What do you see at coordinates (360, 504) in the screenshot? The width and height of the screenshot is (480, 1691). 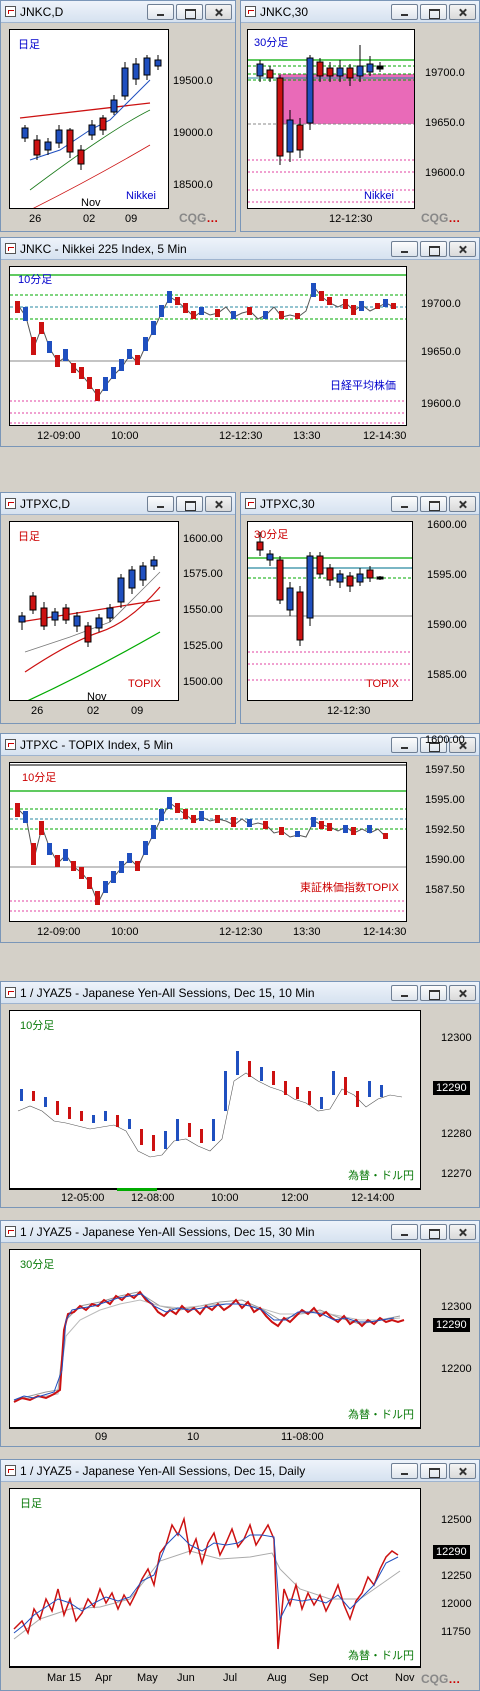 I see `title-bar: JTPXC,30` at bounding box center [360, 504].